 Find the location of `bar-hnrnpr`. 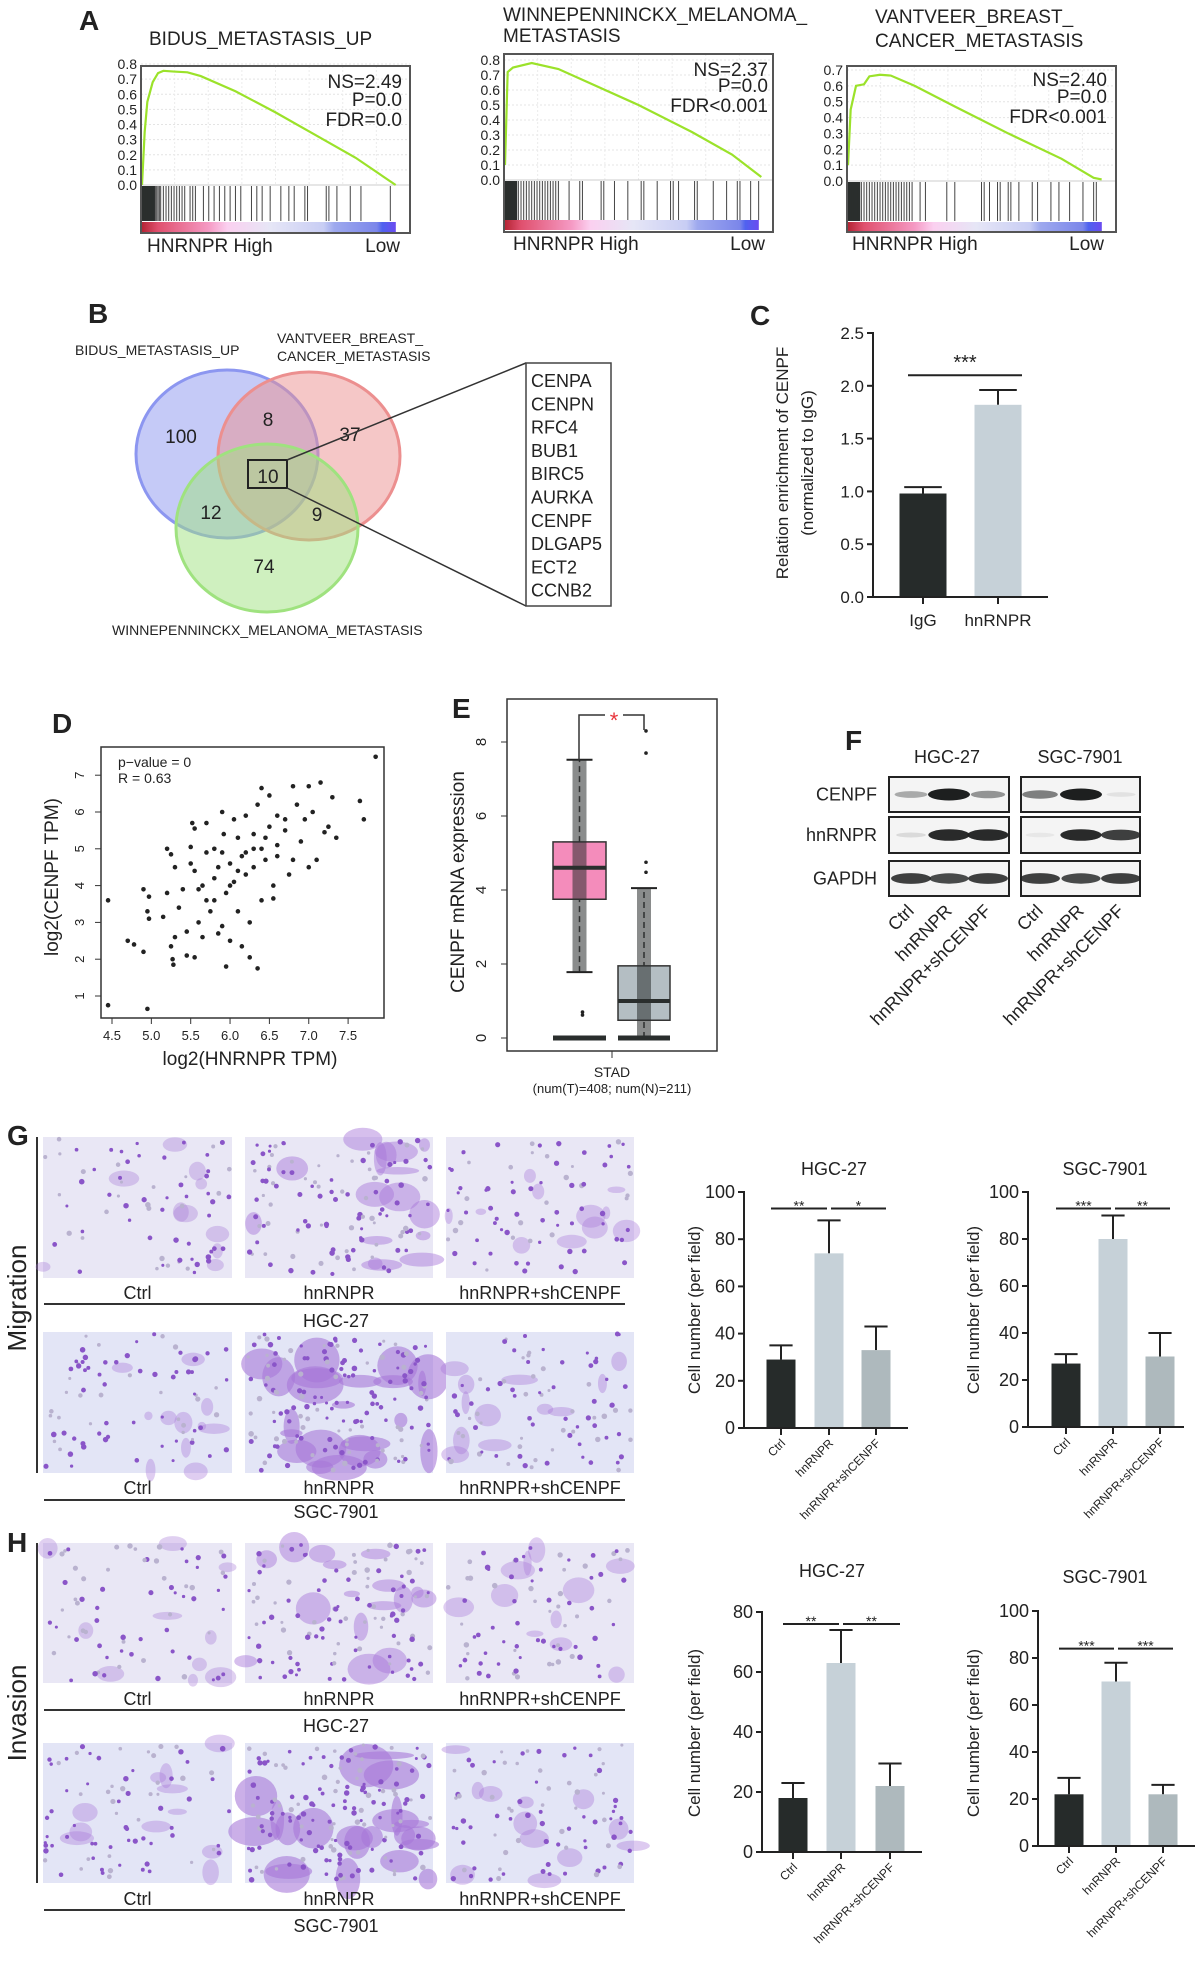

bar-hnrnpr is located at coordinates (998, 500).